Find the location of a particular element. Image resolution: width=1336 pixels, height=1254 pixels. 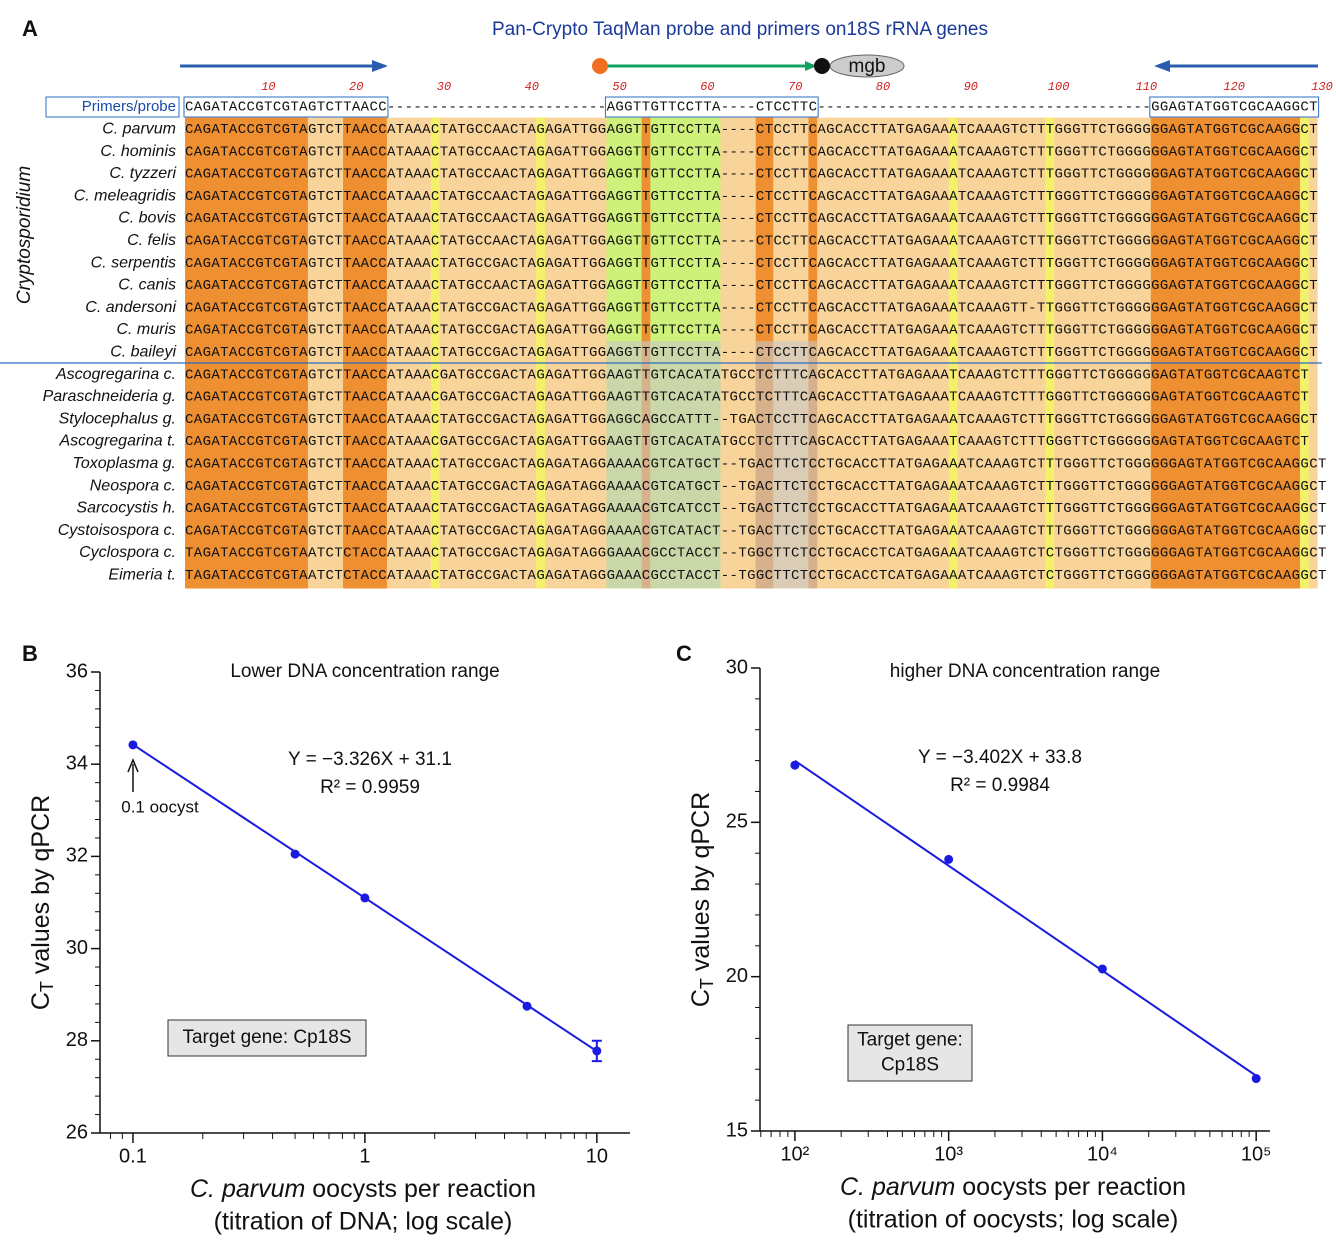

annotation-box-text: Target gene: Cp18S is located at coordinates (266, 1037).